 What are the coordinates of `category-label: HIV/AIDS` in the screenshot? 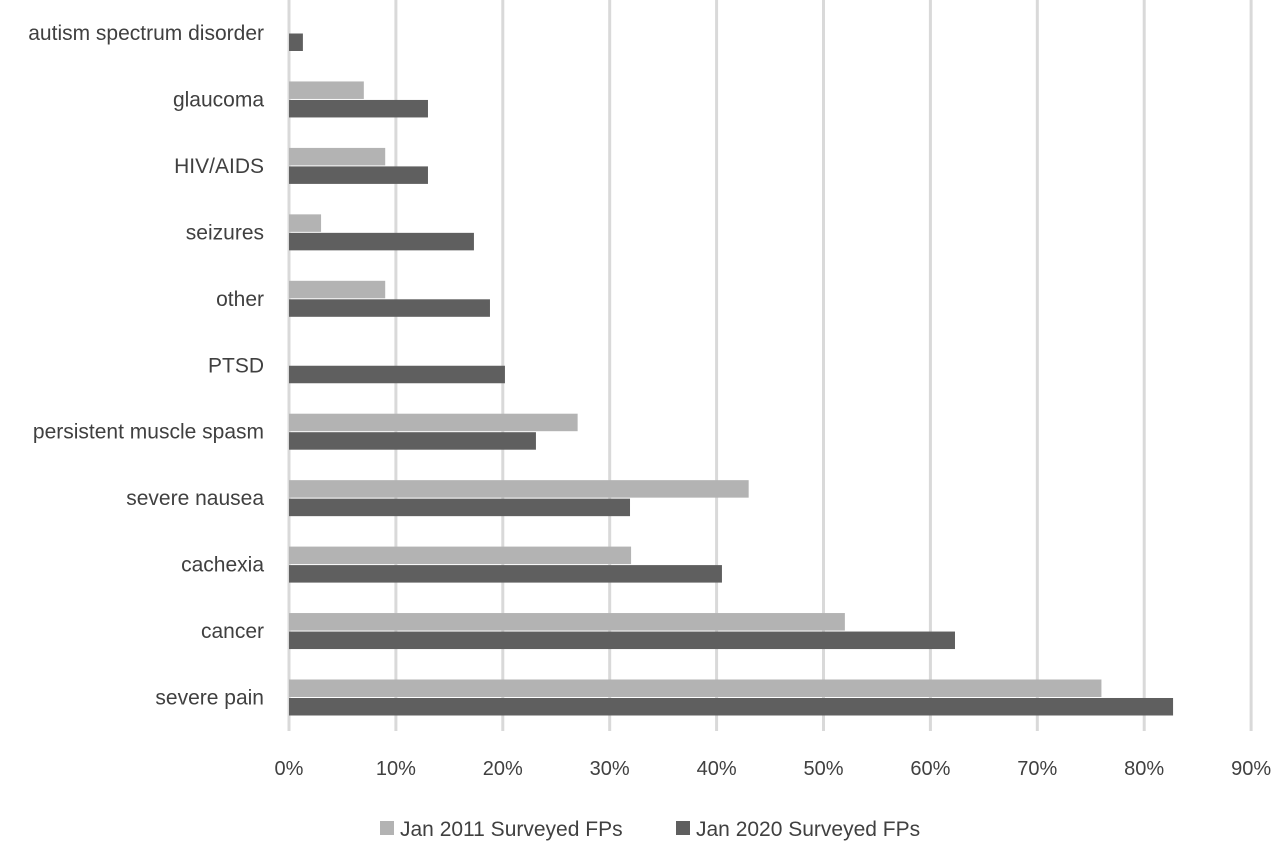 It's located at (219, 166).